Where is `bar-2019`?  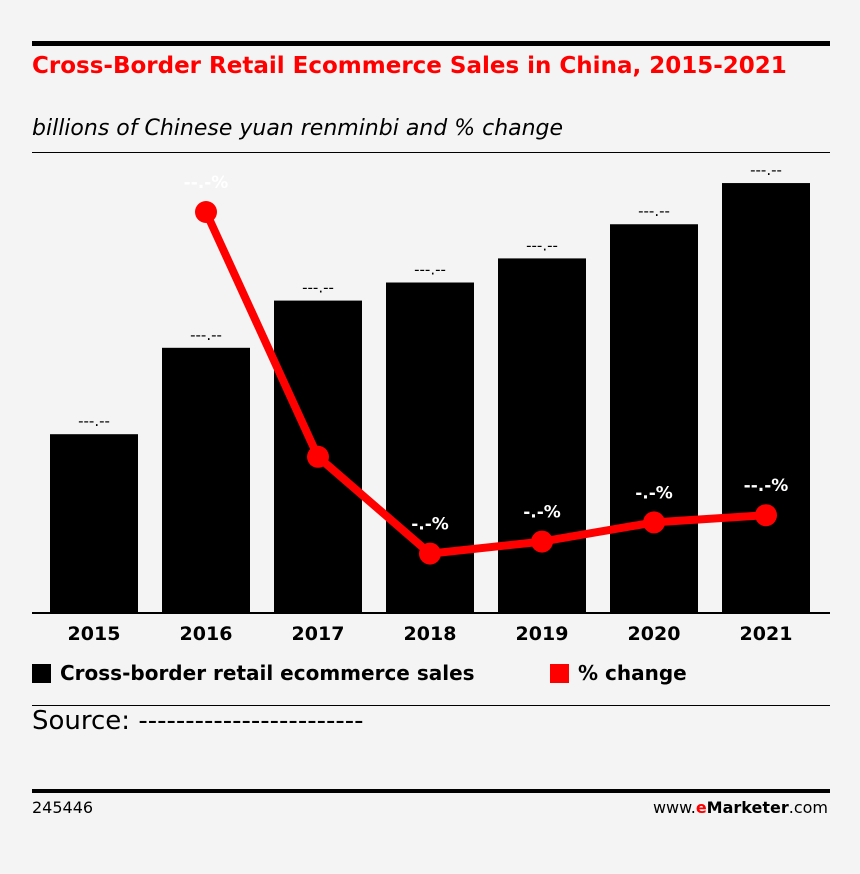
bar-2019 is located at coordinates (542, 435).